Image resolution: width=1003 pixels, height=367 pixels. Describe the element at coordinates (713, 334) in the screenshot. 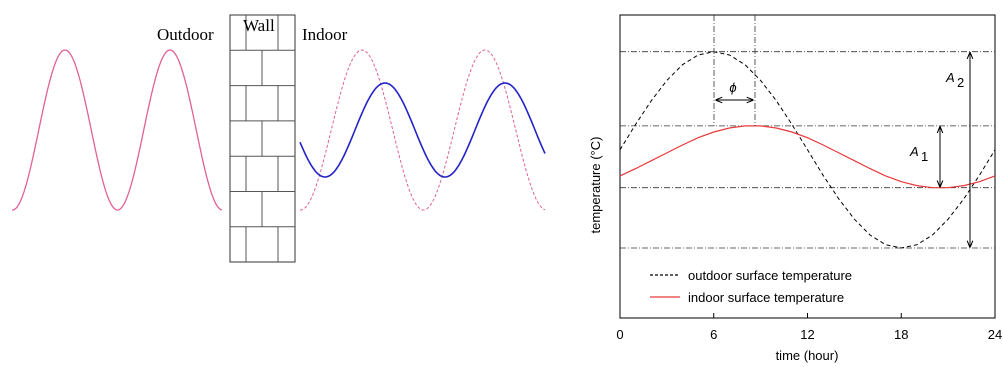

I see `x-tick-label: 6` at that location.